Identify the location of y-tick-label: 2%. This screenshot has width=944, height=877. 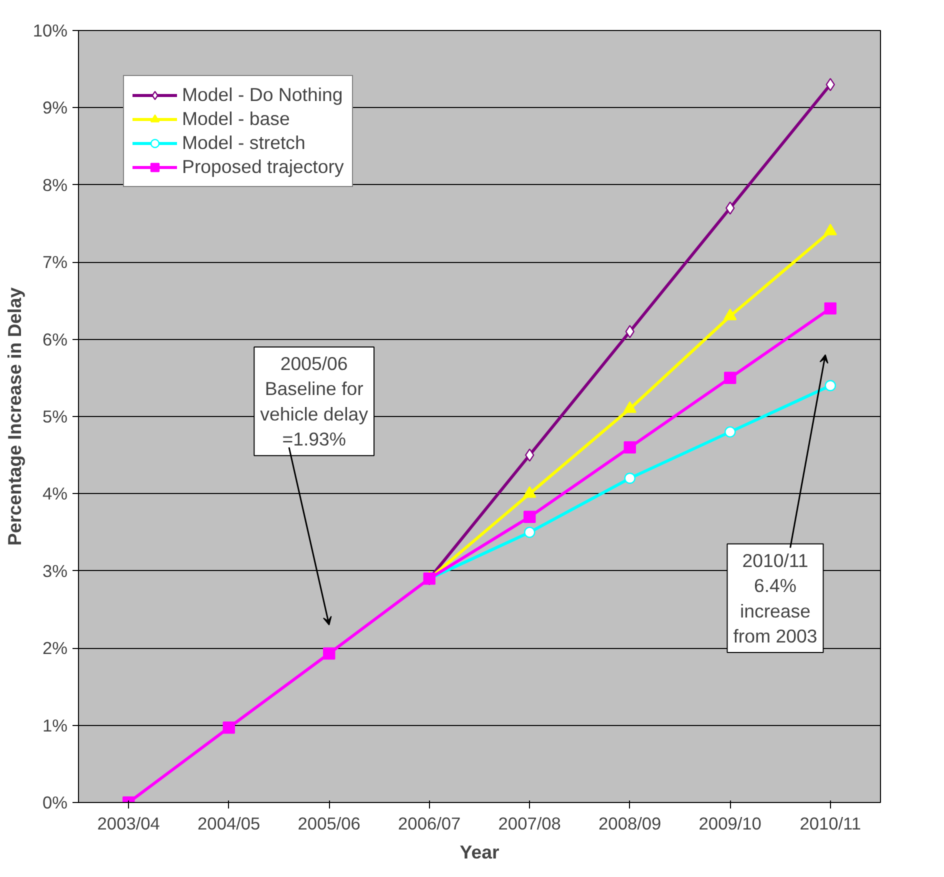
(55, 648).